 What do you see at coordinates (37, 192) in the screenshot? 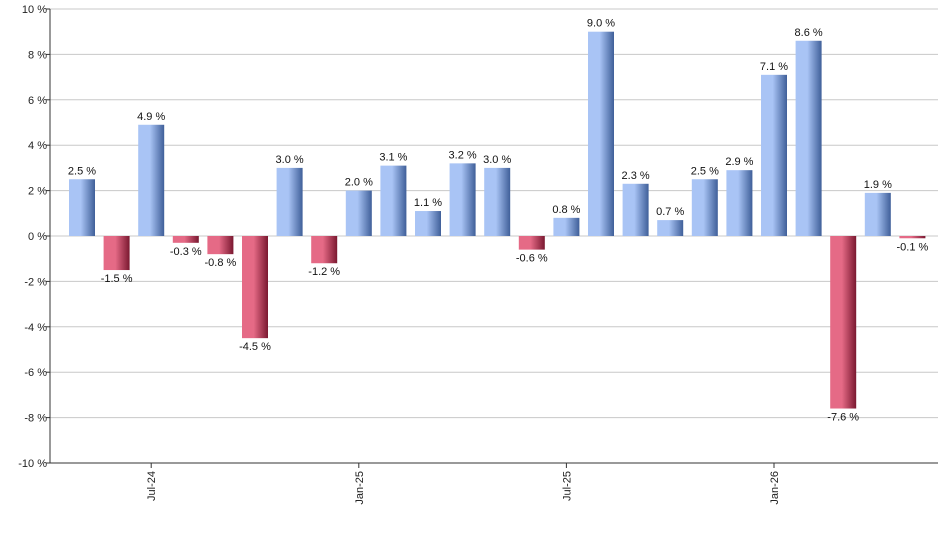
I see `y-tick-label: 2 %` at bounding box center [37, 192].